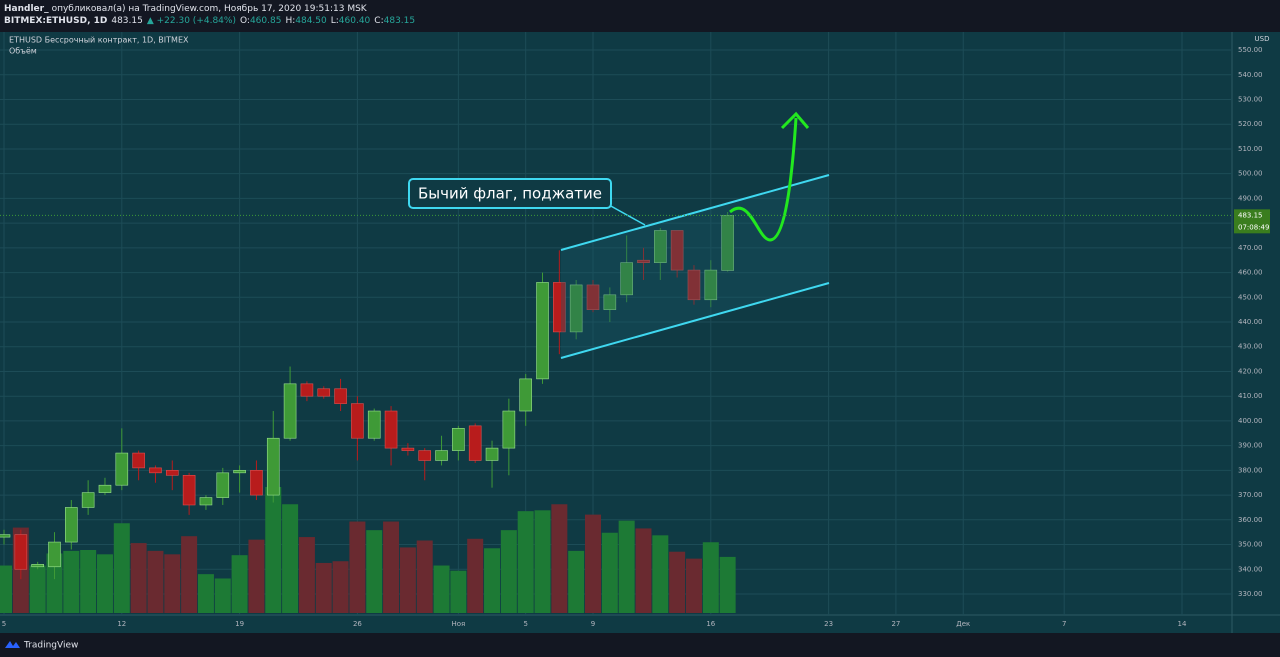 The image size is (1280, 657). I want to click on ohlc-label: L:, so click(335, 21).